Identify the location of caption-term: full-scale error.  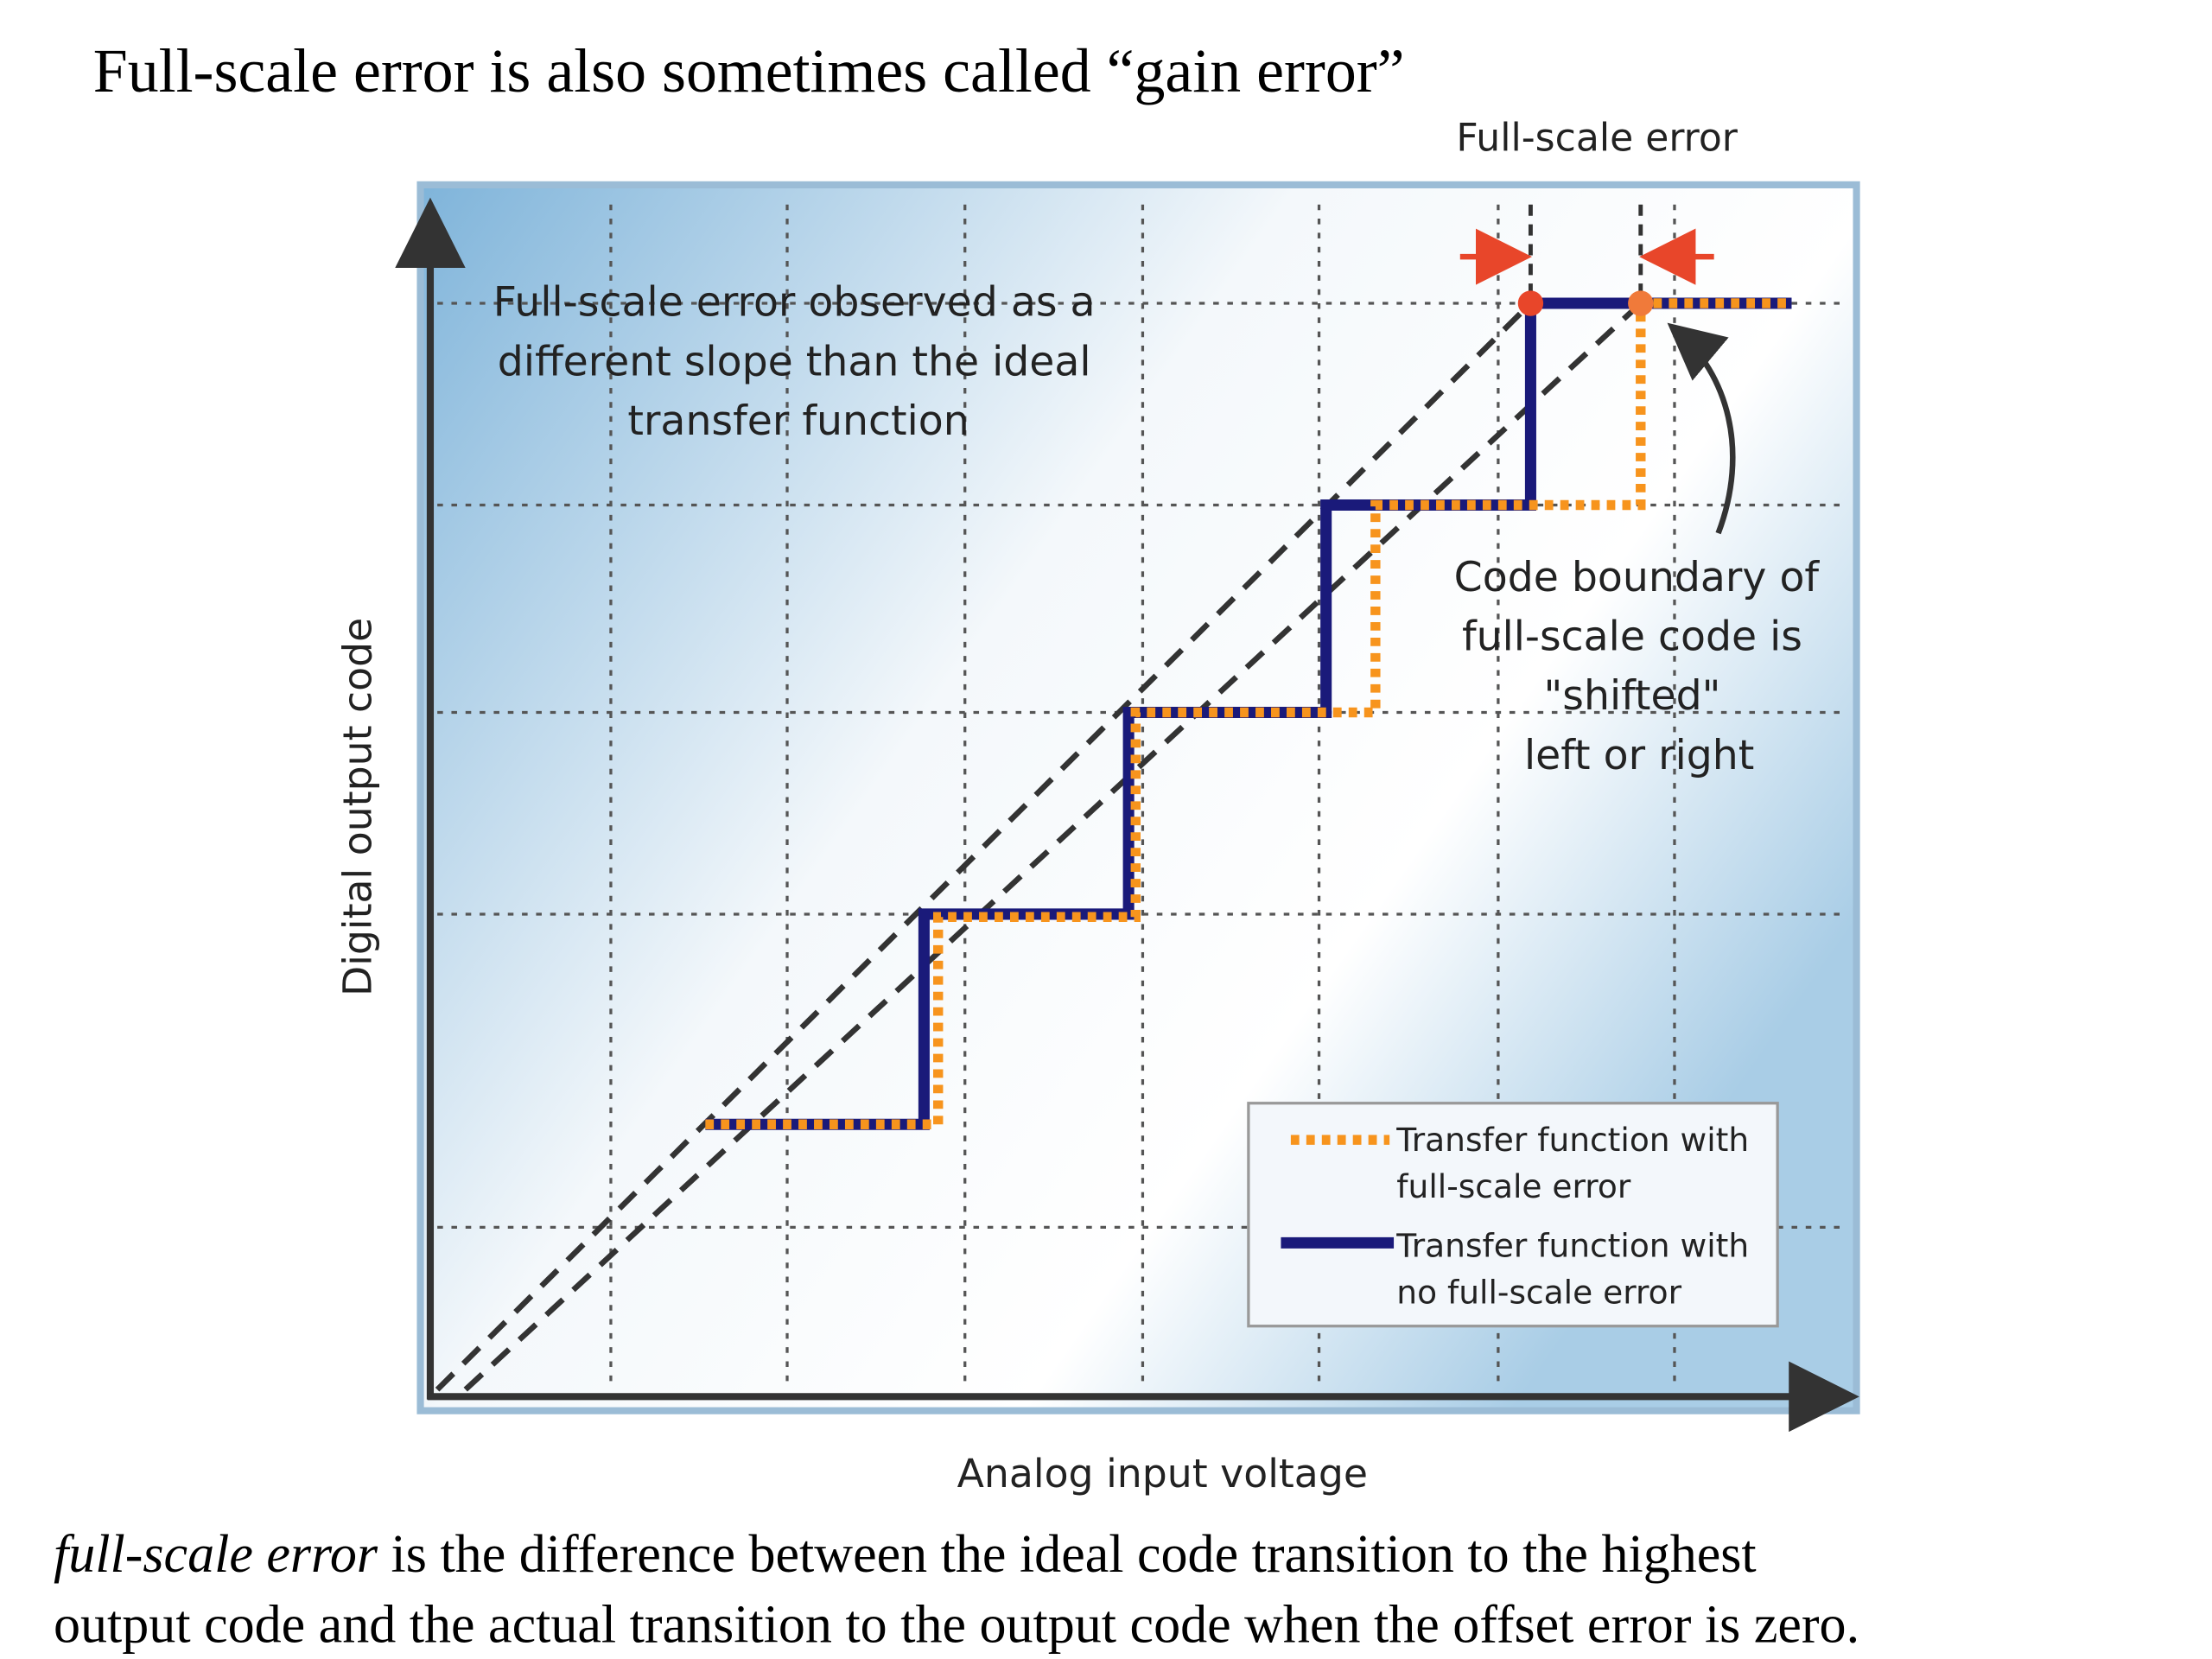
(216, 1554).